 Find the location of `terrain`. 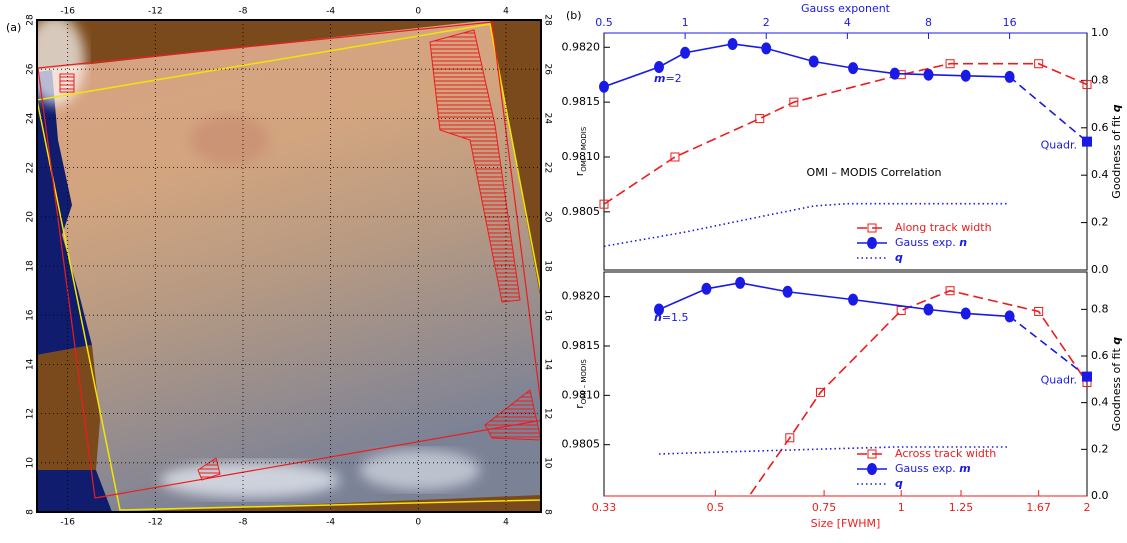

terrain is located at coordinates (230, 140).